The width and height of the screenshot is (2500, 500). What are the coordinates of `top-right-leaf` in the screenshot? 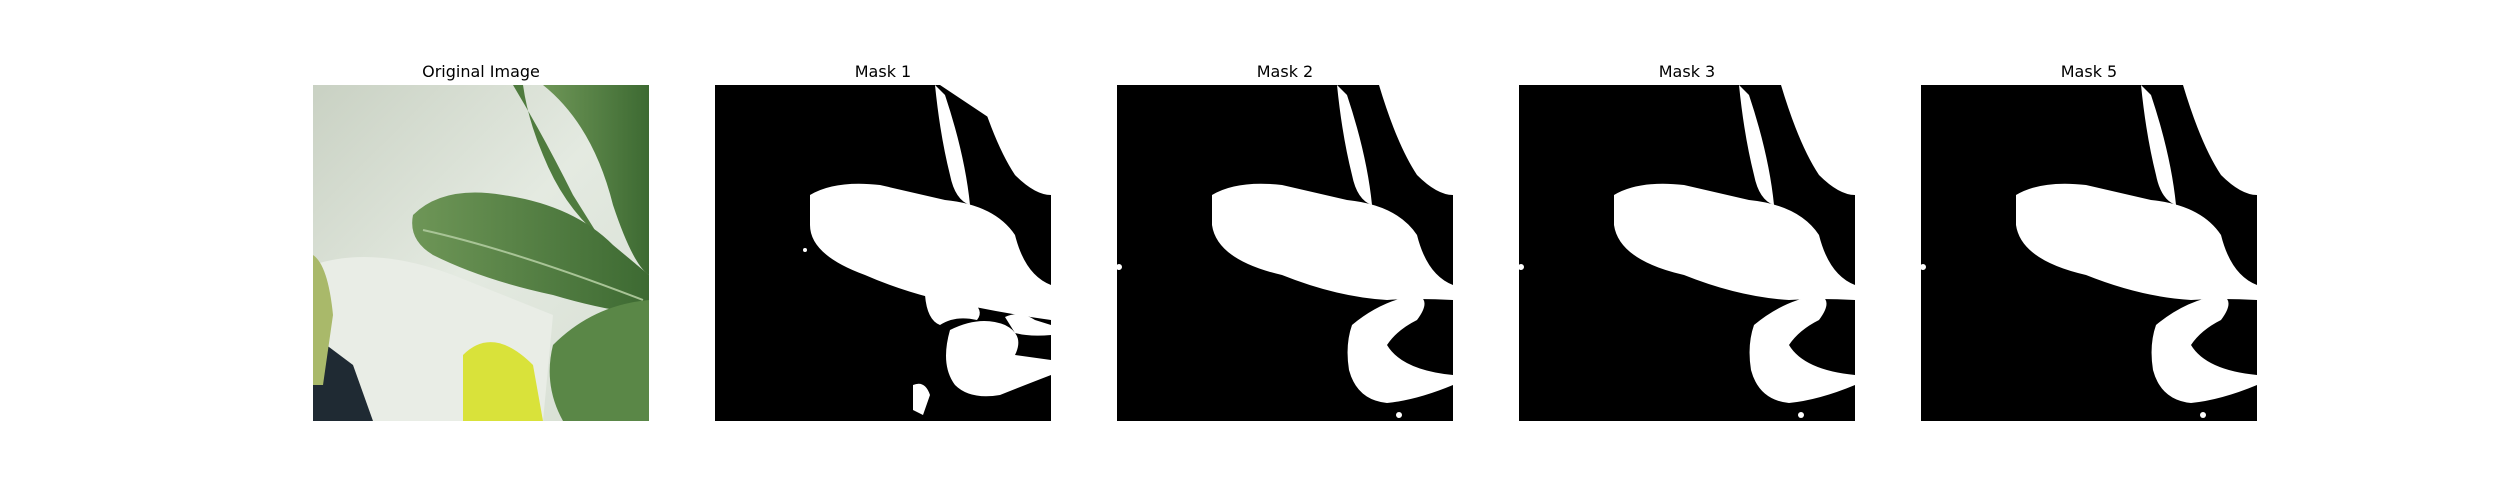 It's located at (596, 180).